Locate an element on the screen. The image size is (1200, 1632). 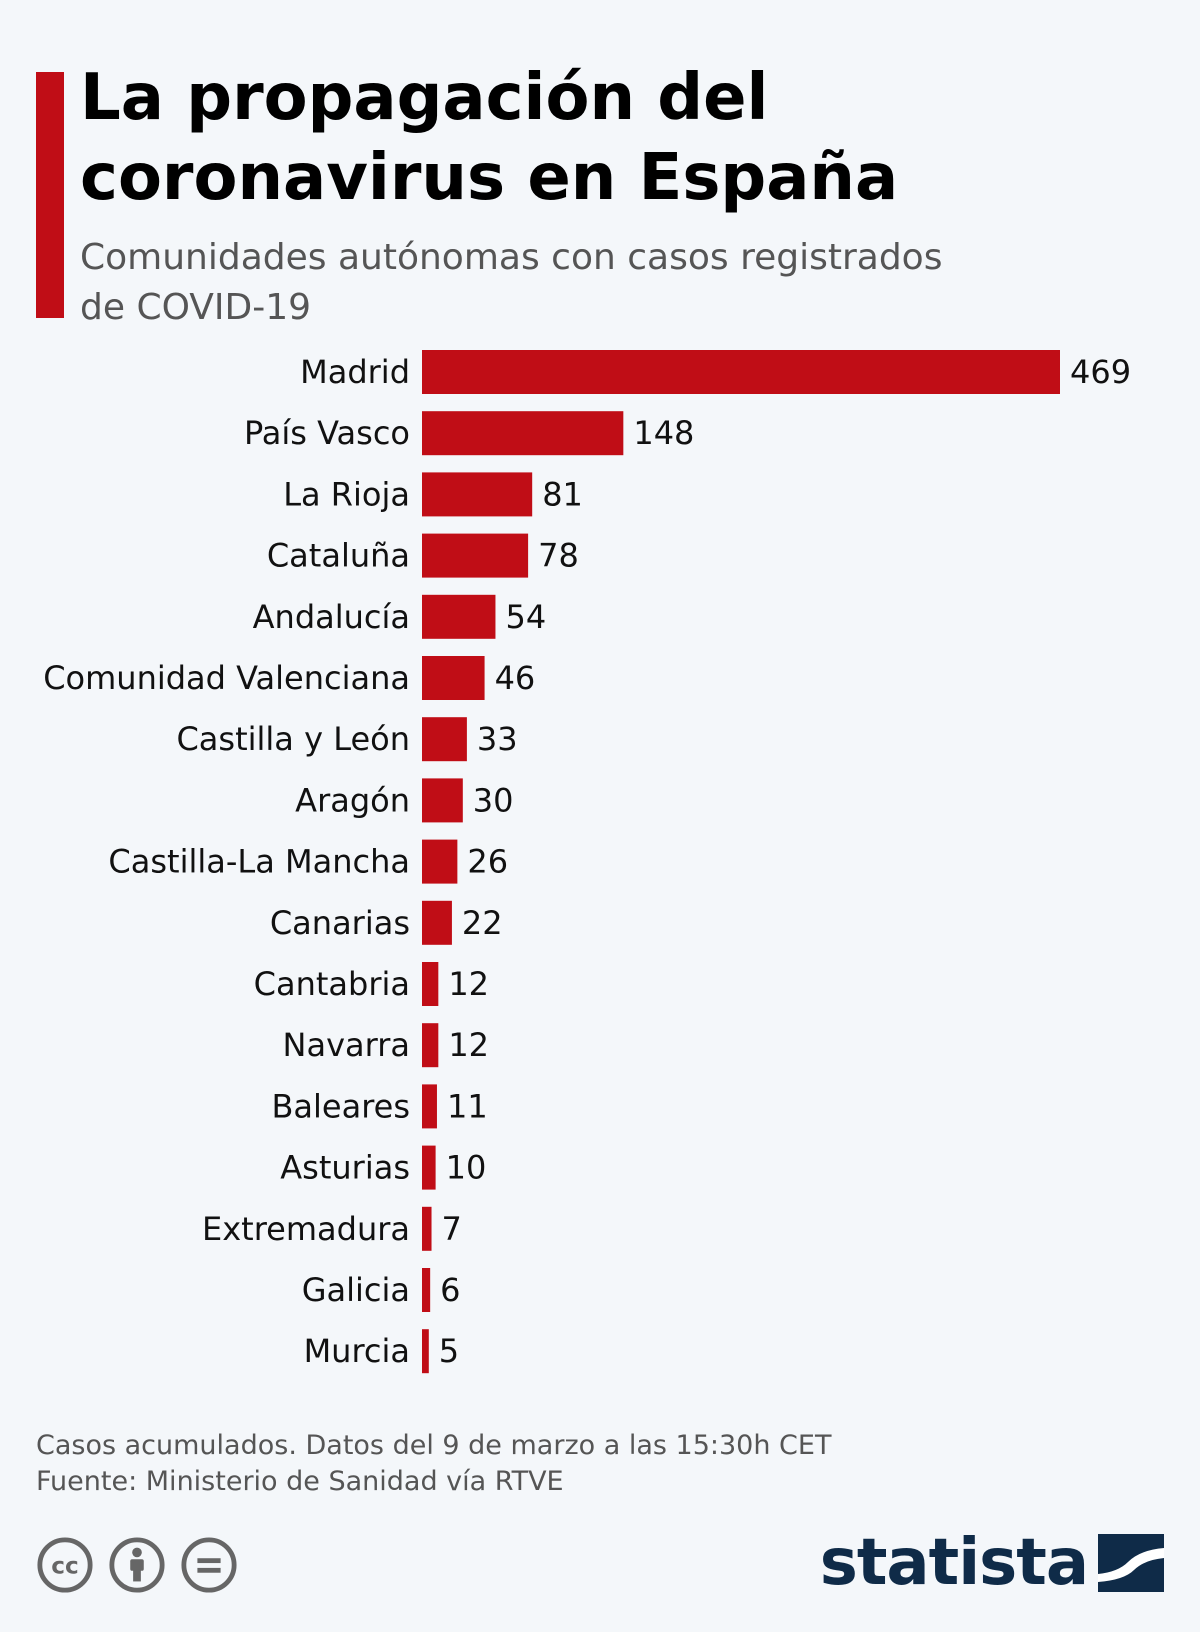
category-label: Murcia is located at coordinates (357, 1351).